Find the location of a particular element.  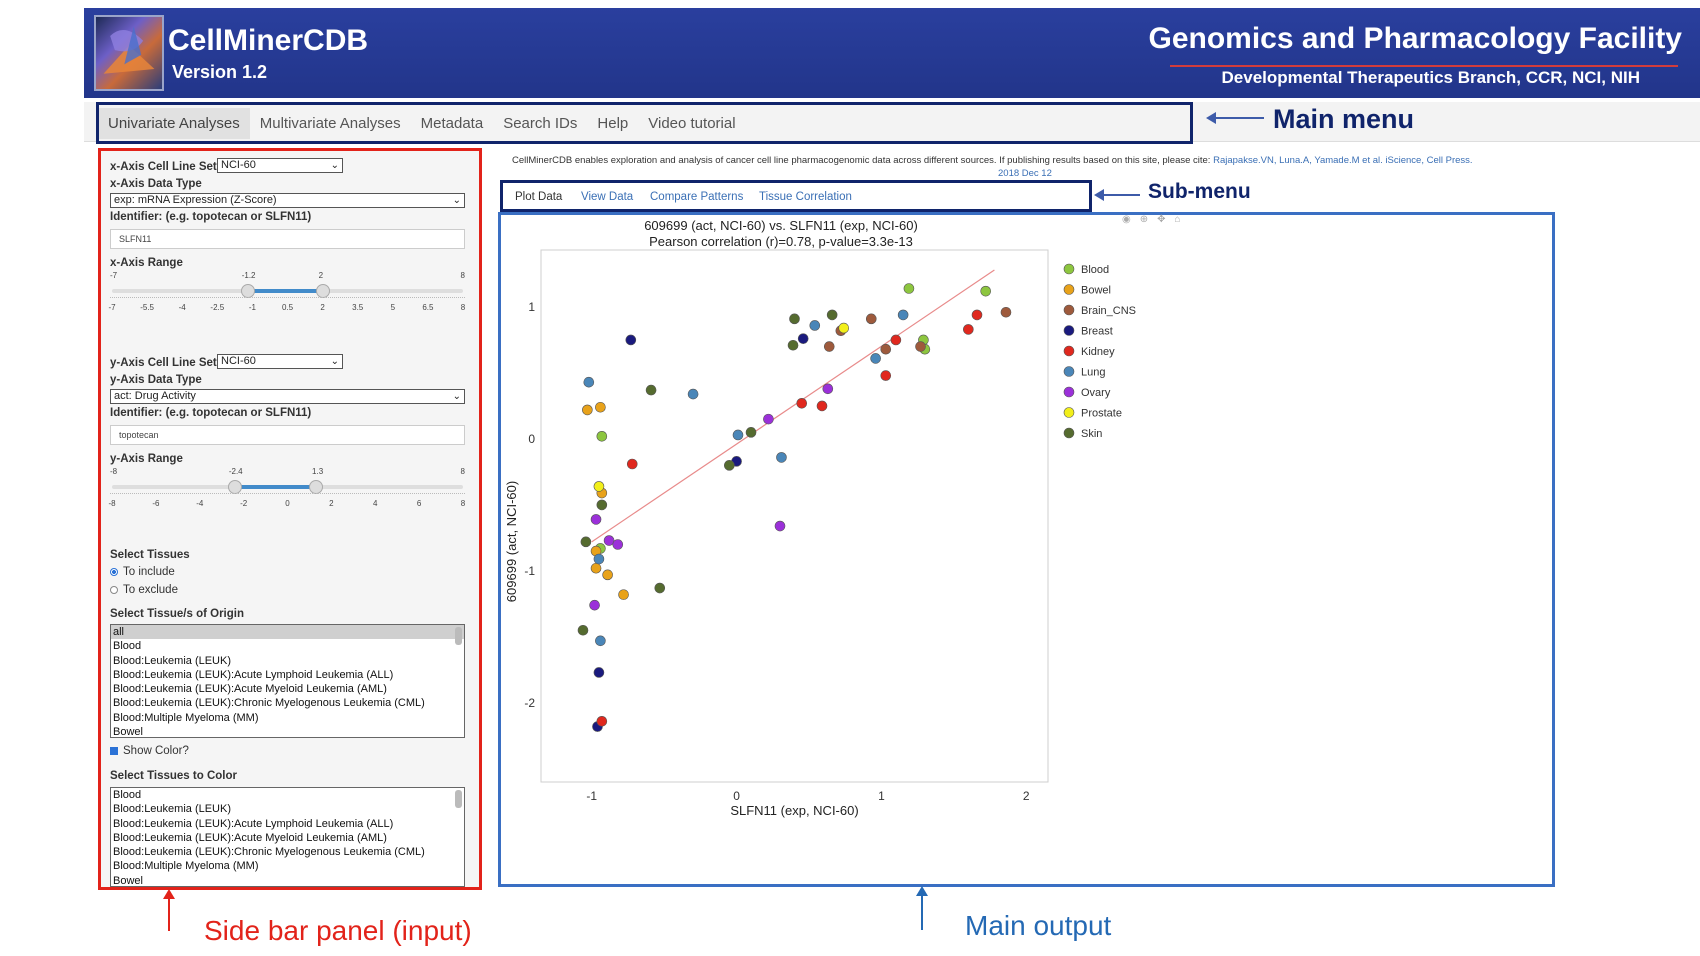

legend-label: Ovary is located at coordinates (1096, 393).